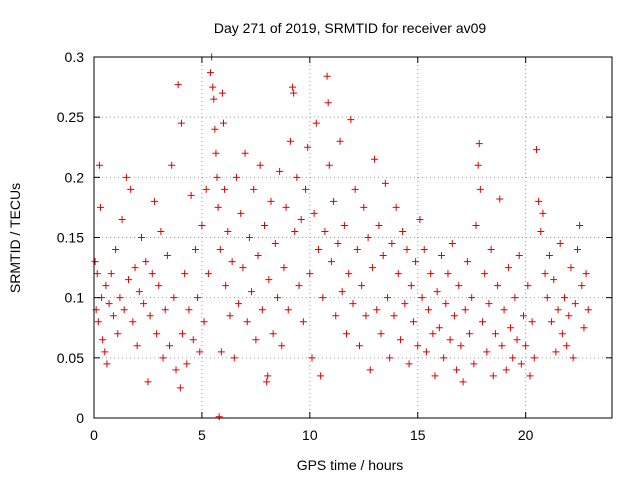  Describe the element at coordinates (70, 117) in the screenshot. I see `y-tick-label: 0.25` at that location.